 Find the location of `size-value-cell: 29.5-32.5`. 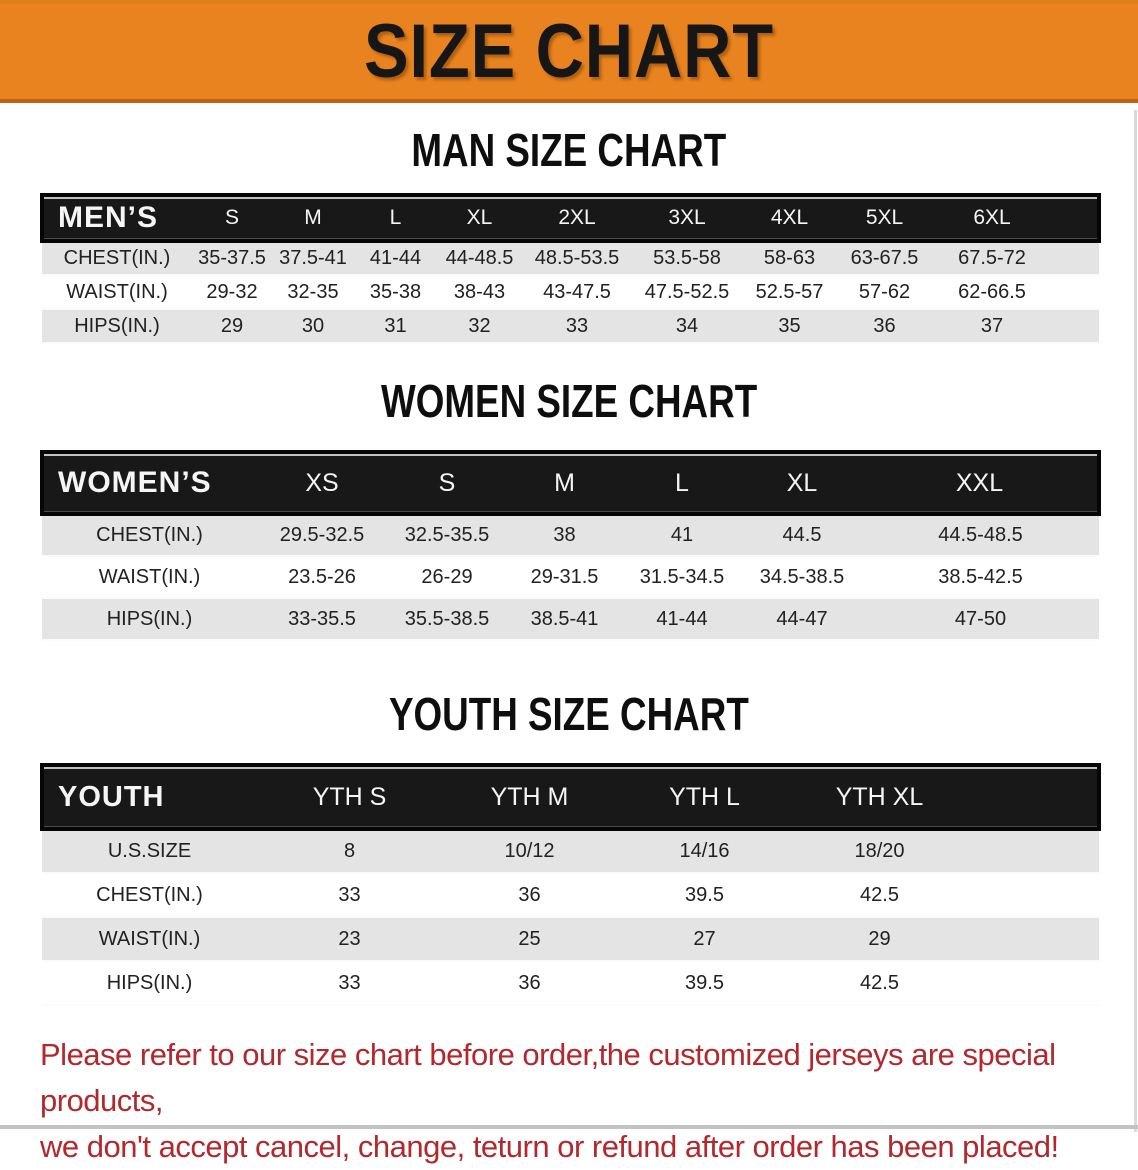

size-value-cell: 29.5-32.5 is located at coordinates (322, 534).